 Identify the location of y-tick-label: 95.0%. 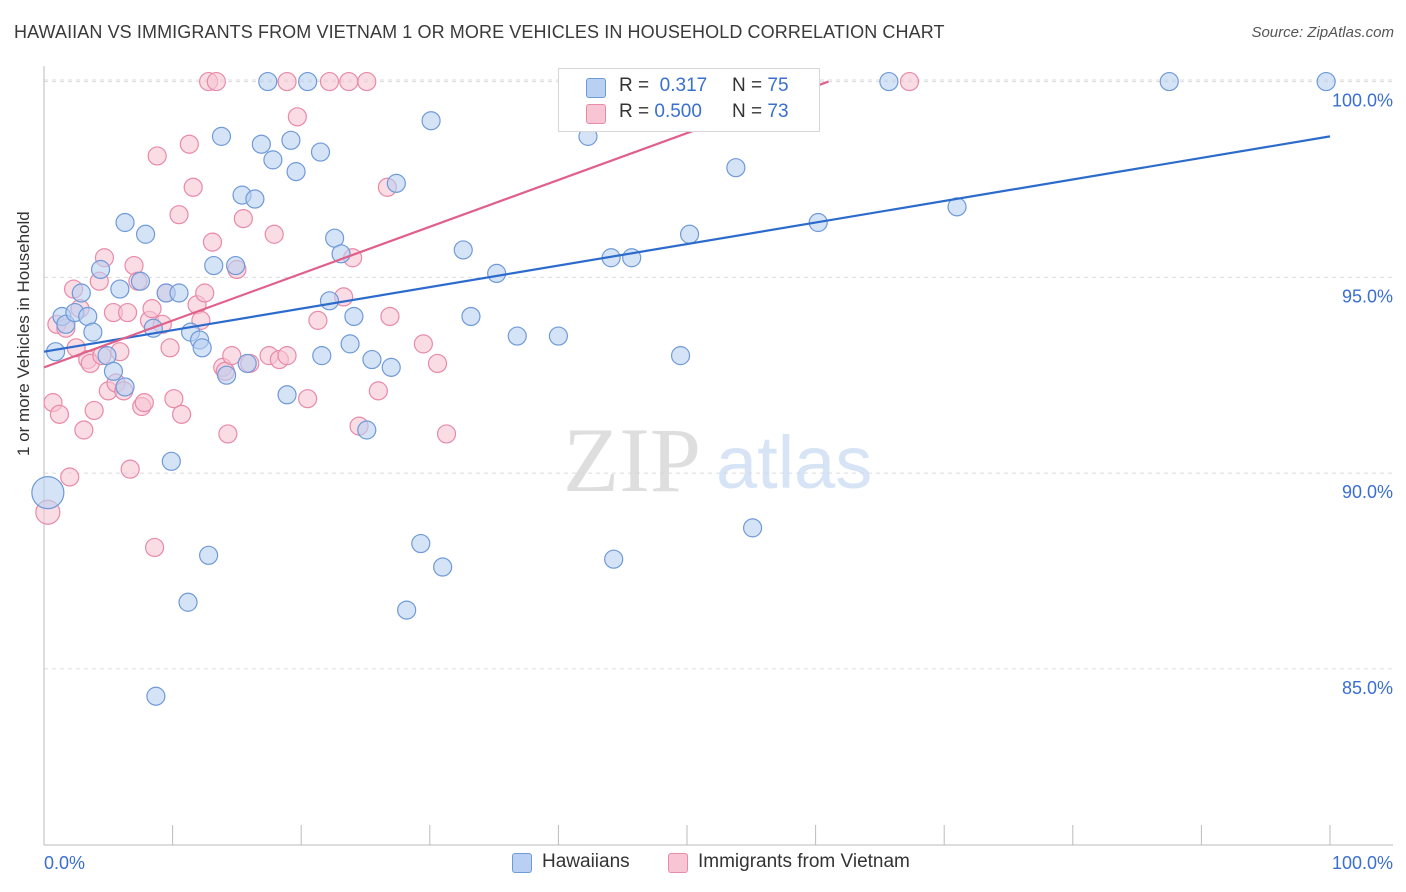
(1367, 296).